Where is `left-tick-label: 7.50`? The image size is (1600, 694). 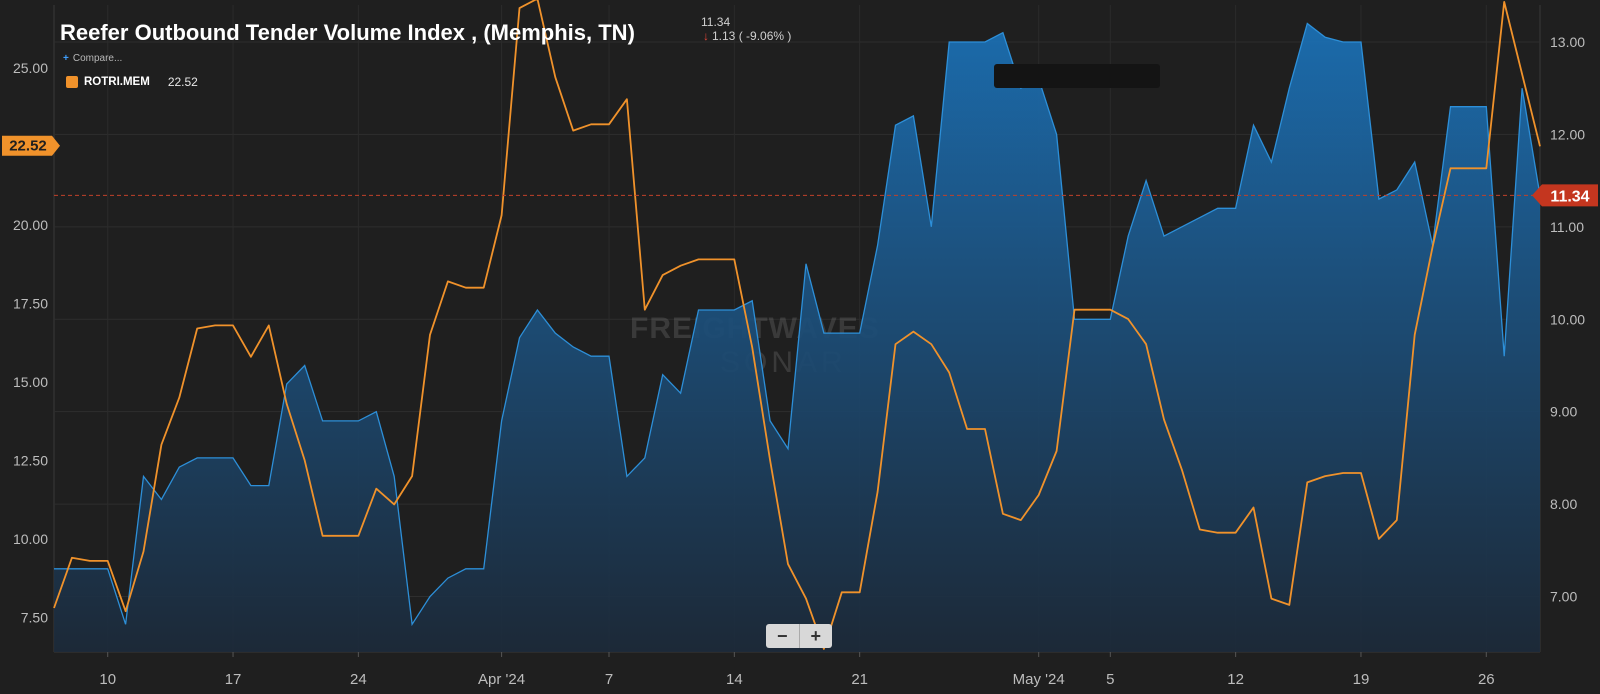 left-tick-label: 7.50 is located at coordinates (34, 617).